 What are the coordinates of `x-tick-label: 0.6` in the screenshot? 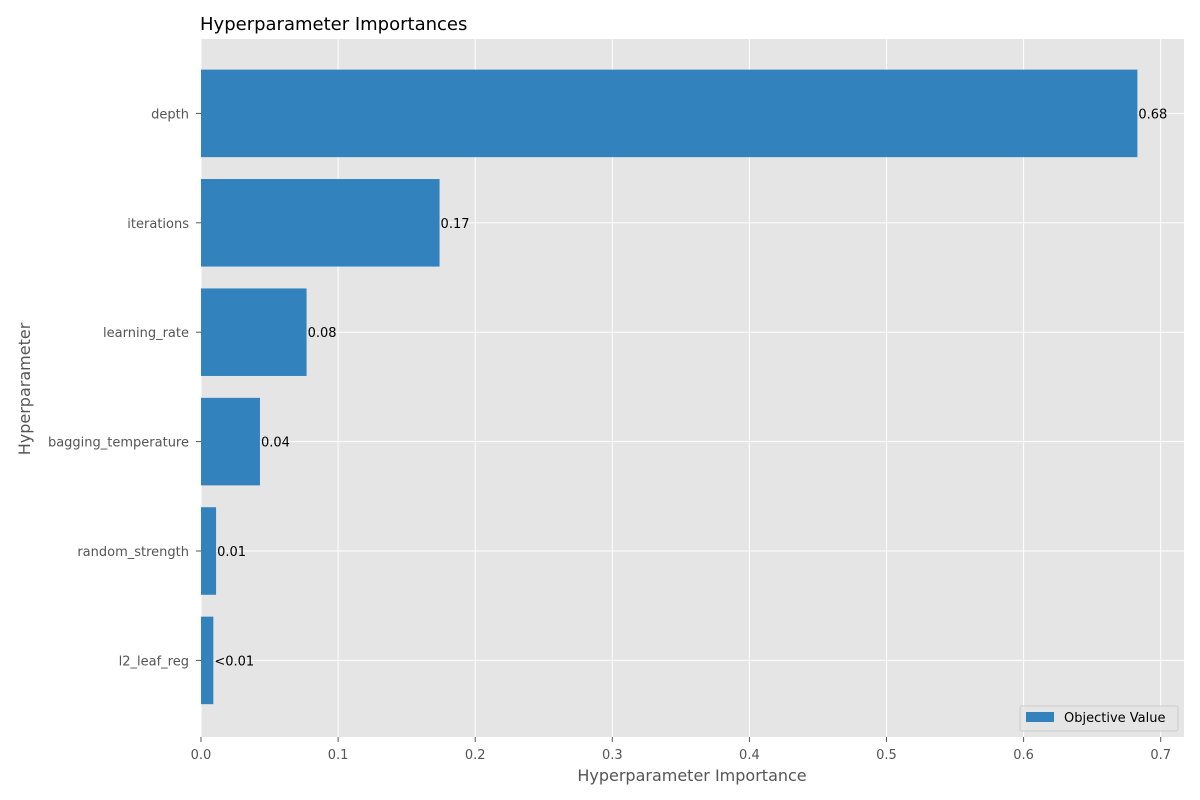 It's located at (1023, 755).